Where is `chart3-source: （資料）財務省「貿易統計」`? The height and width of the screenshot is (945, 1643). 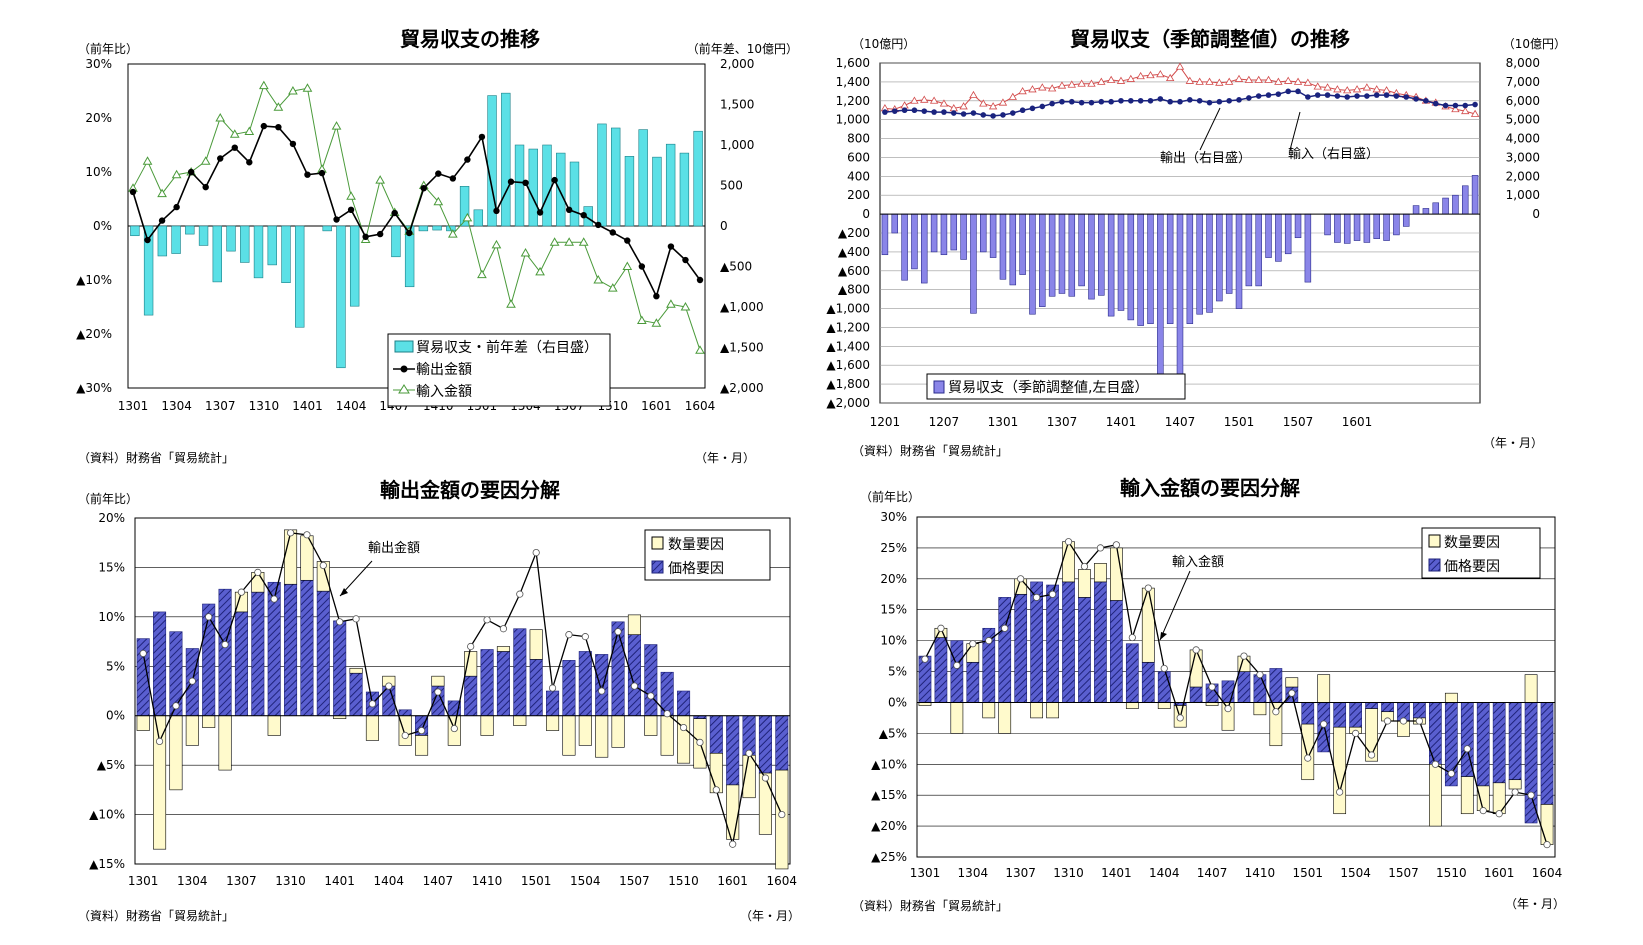
chart3-source: （資料）財務省「貿易統計」 is located at coordinates (156, 915).